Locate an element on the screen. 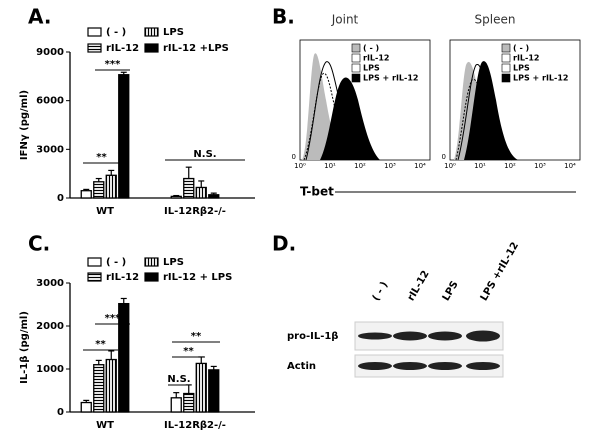 This screenshot has width=600, height=444. panel-title: Joint is located at coordinates (345, 20).